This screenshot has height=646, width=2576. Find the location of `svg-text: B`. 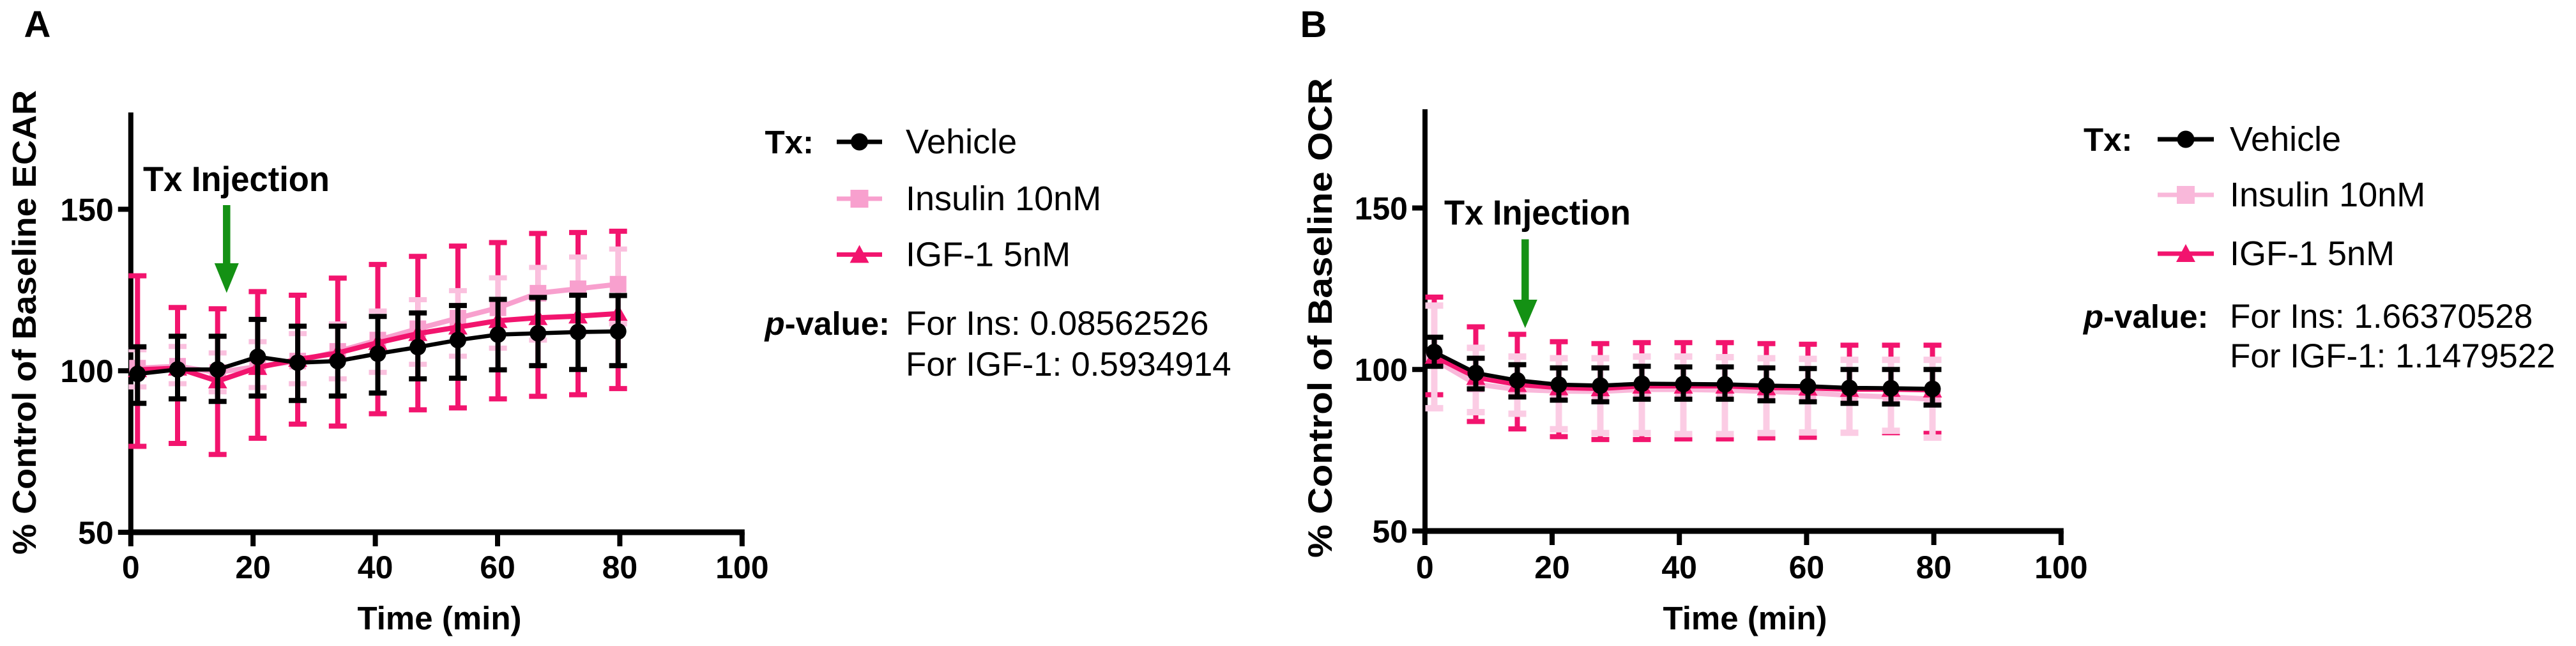

svg-text: B is located at coordinates (1313, 24).